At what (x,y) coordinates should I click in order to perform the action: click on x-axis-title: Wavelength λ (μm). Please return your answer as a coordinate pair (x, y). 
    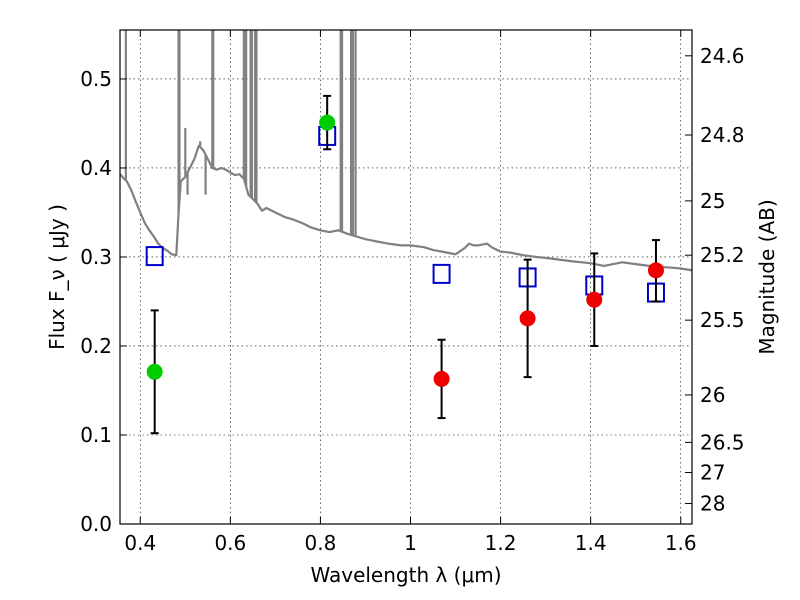
    Looking at the image, I should click on (405, 575).